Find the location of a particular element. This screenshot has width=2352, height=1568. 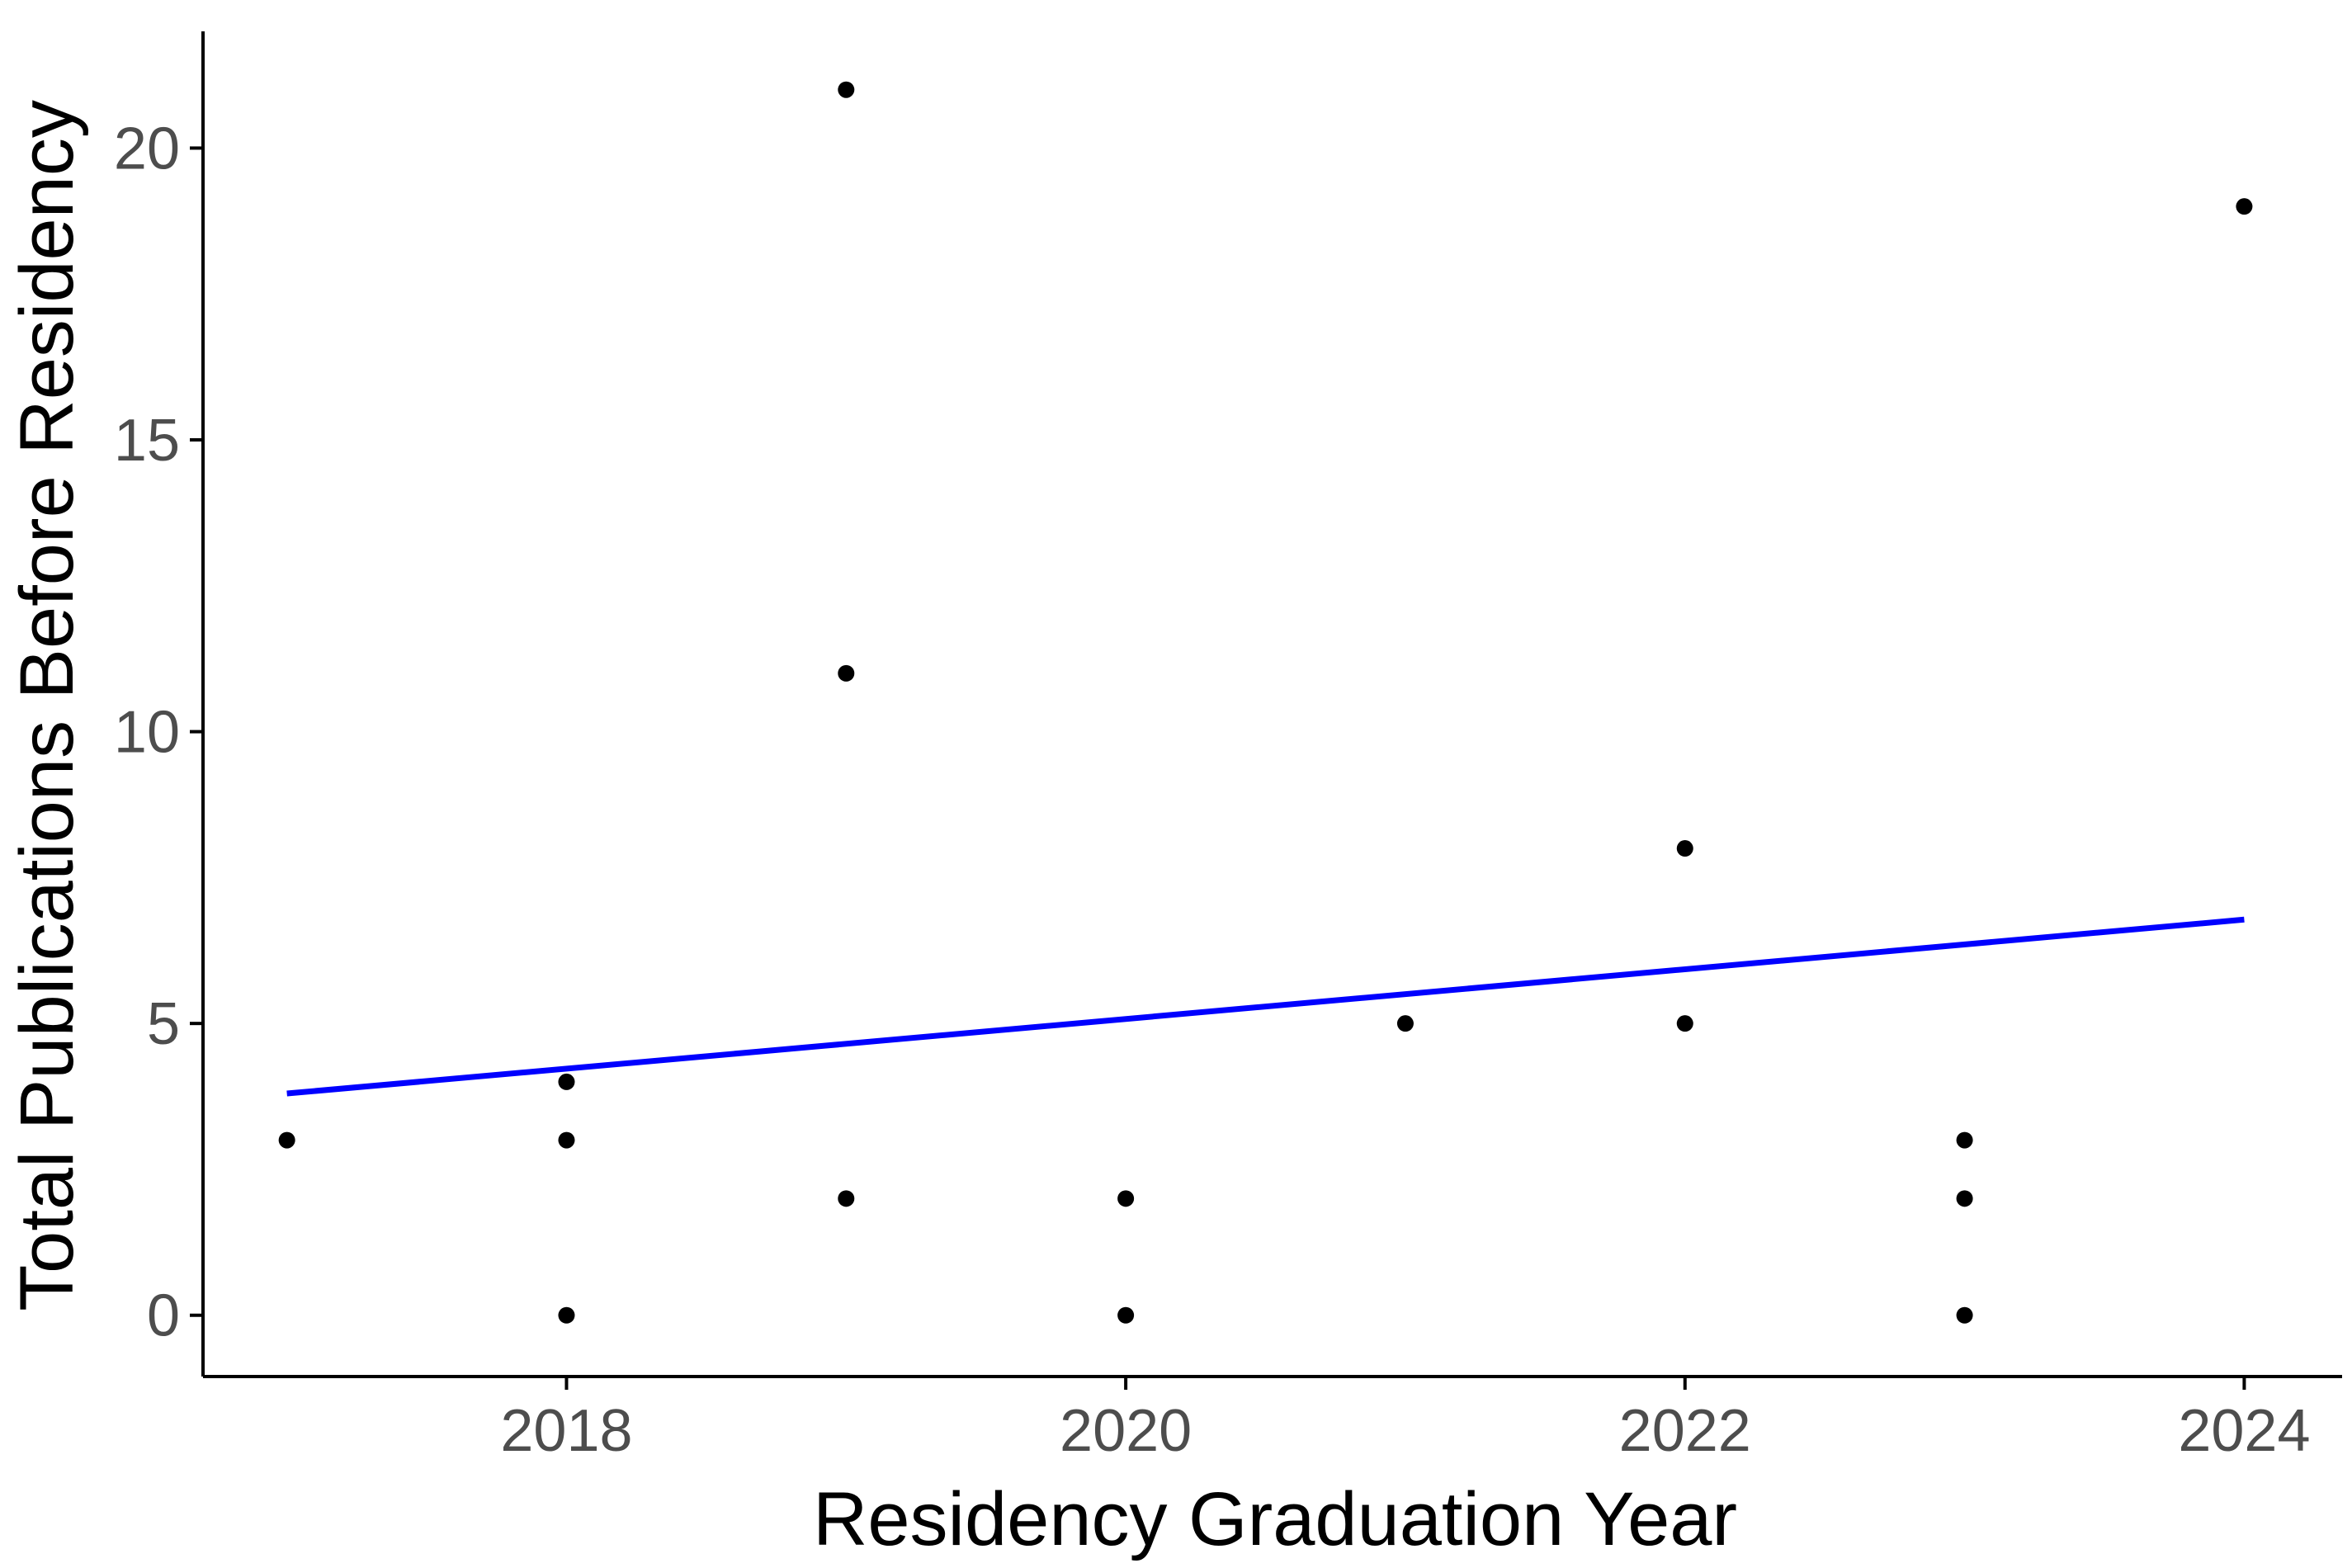

y-tick-label: 0 is located at coordinates (163, 1316).